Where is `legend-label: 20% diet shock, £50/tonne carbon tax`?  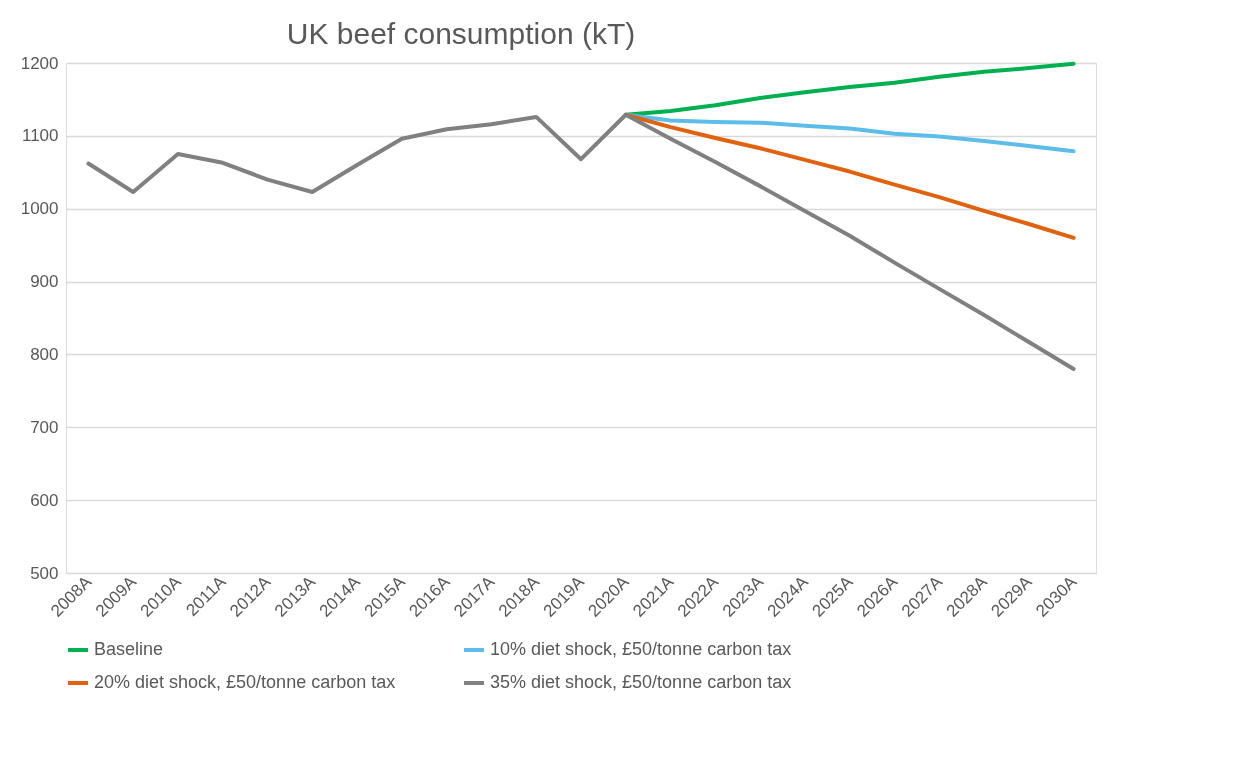
legend-label: 20% diet shock, £50/tonne carbon tax is located at coordinates (245, 682).